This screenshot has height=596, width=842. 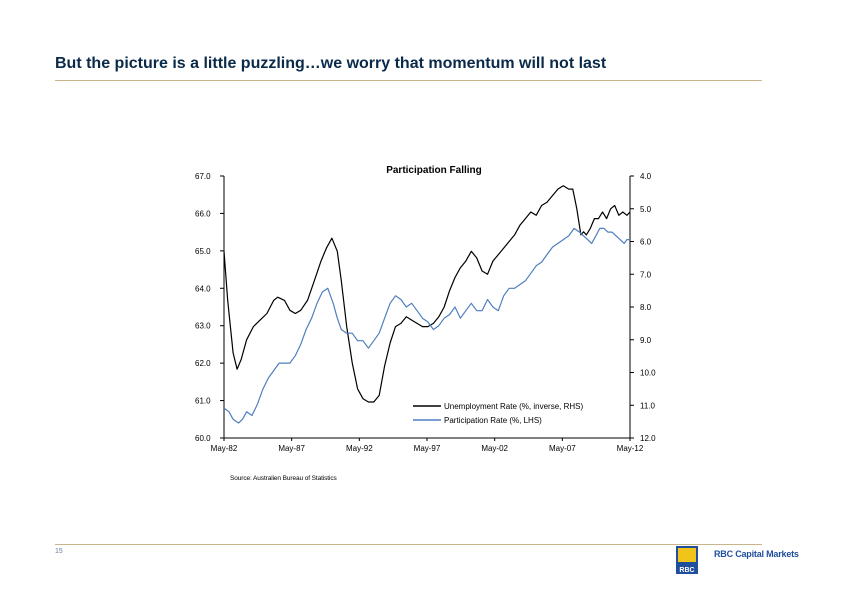 I want to click on right-tick-label: 5.0, so click(x=646, y=209).